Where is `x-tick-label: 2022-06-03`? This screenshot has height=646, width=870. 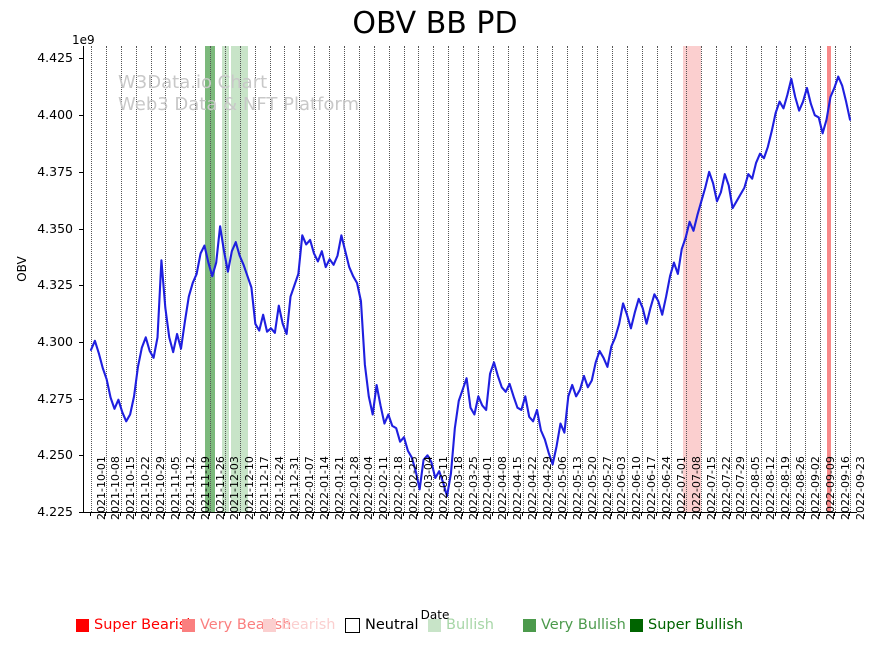 x-tick-label: 2022-06-03 is located at coordinates (622, 488).